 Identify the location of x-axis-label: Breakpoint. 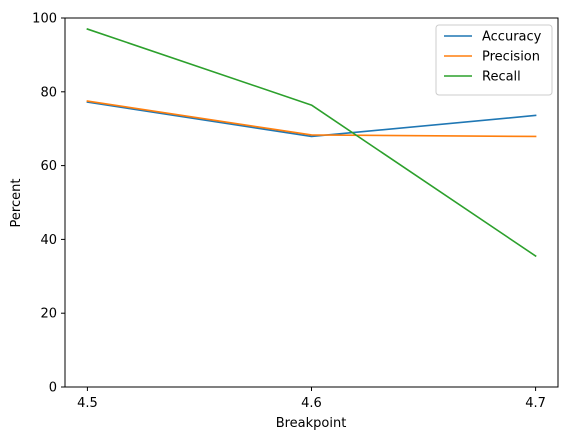
(311, 423).